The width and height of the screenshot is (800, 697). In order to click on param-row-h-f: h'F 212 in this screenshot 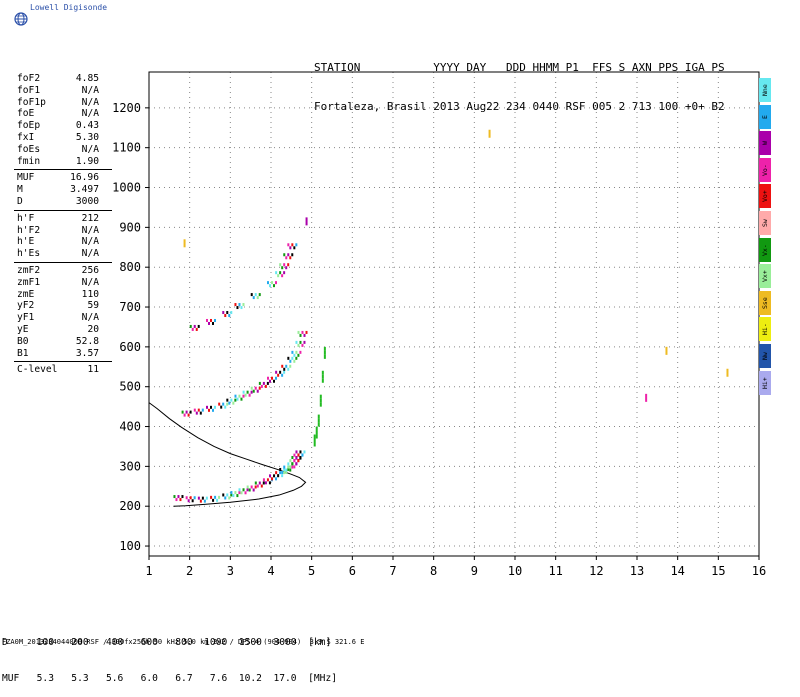, I will do `click(56, 219)`.